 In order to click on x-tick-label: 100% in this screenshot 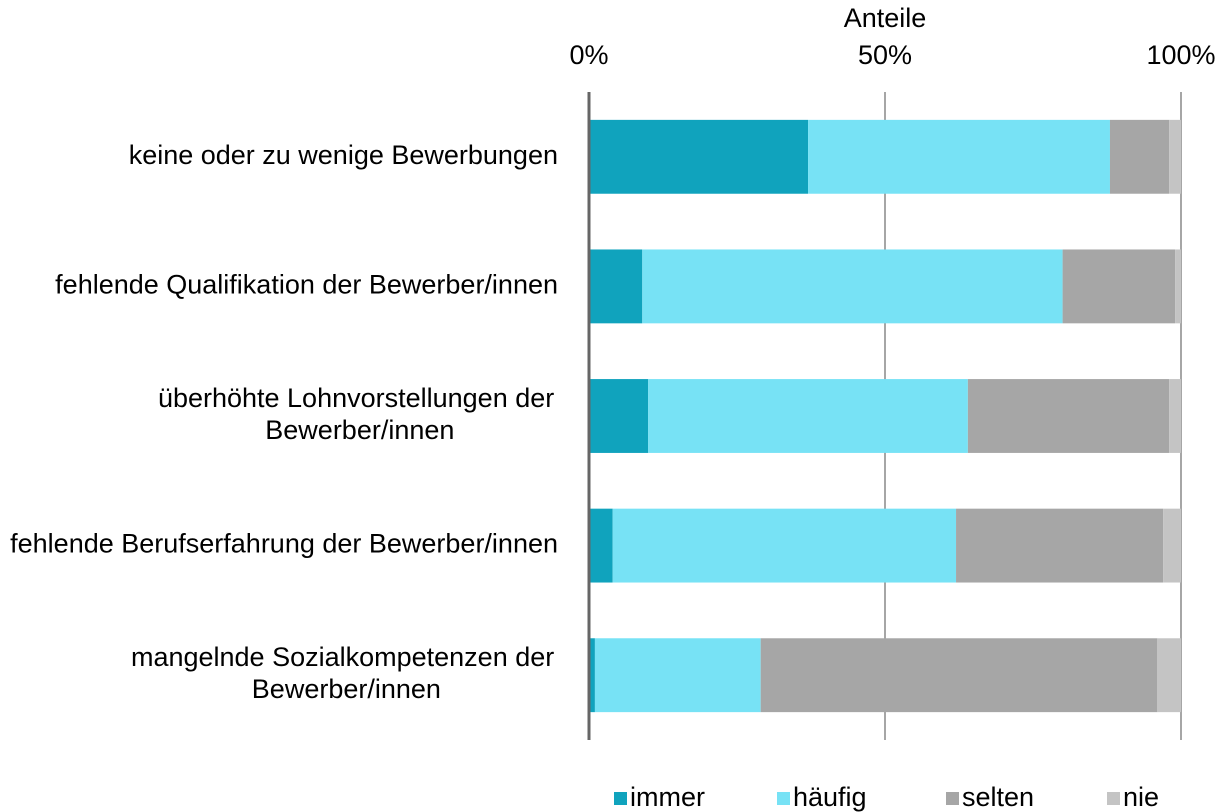, I will do `click(1180, 55)`.